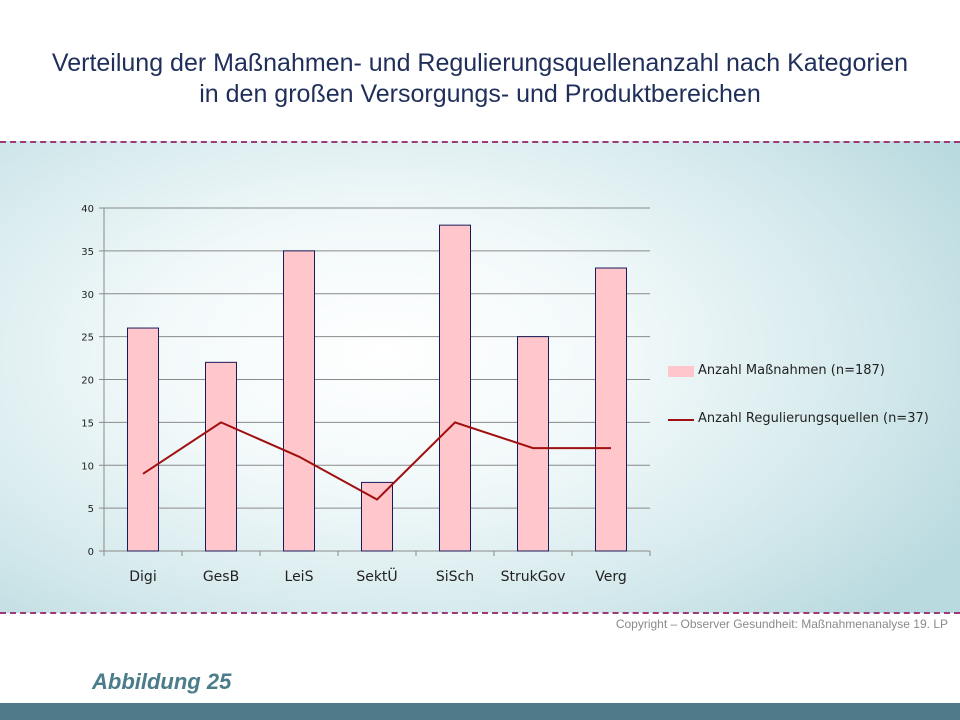 This screenshot has height=720, width=960. What do you see at coordinates (87, 423) in the screenshot?
I see `y-tick-label: 15` at bounding box center [87, 423].